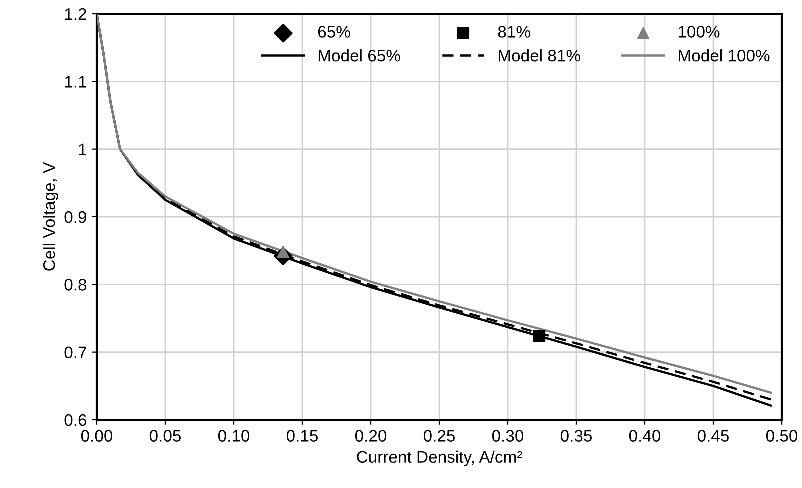 The image size is (802, 488). What do you see at coordinates (439, 458) in the screenshot?
I see `x-axis-title: Current Density, A/cm²` at bounding box center [439, 458].